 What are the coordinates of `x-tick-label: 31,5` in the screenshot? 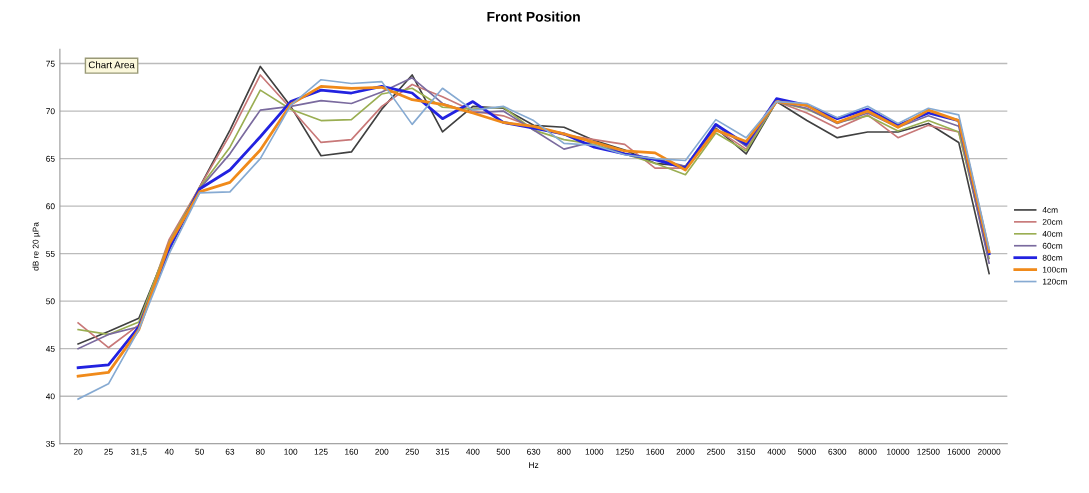 It's located at (139, 452).